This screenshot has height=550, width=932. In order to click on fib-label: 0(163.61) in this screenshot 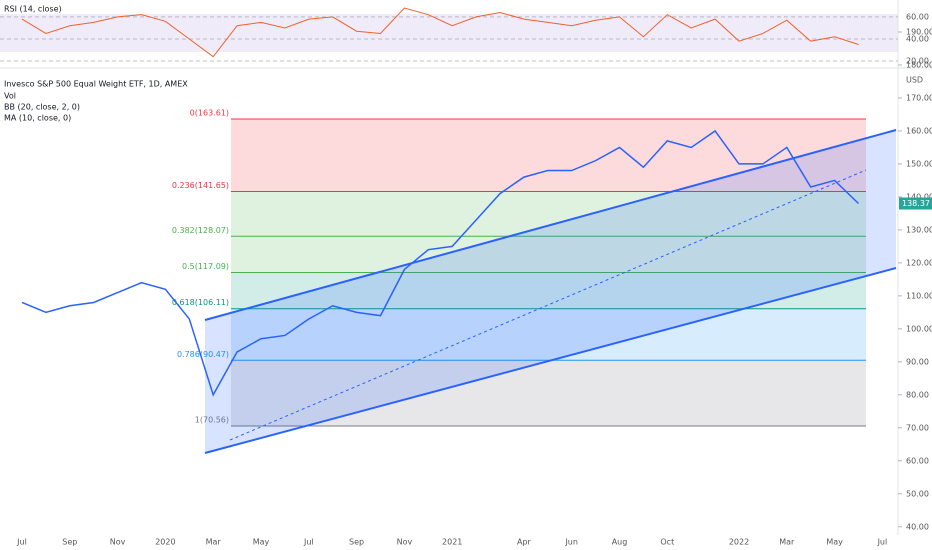, I will do `click(209, 113)`.